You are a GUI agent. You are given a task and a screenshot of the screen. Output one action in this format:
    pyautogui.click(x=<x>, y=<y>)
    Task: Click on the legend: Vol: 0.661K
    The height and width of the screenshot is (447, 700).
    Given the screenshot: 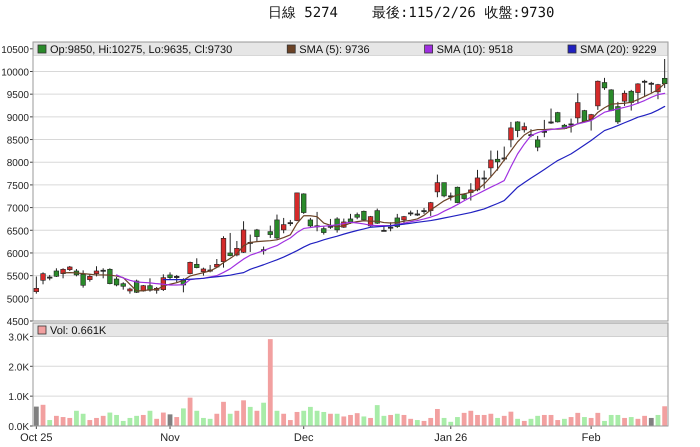 What is the action you would take?
    pyautogui.click(x=350, y=330)
    